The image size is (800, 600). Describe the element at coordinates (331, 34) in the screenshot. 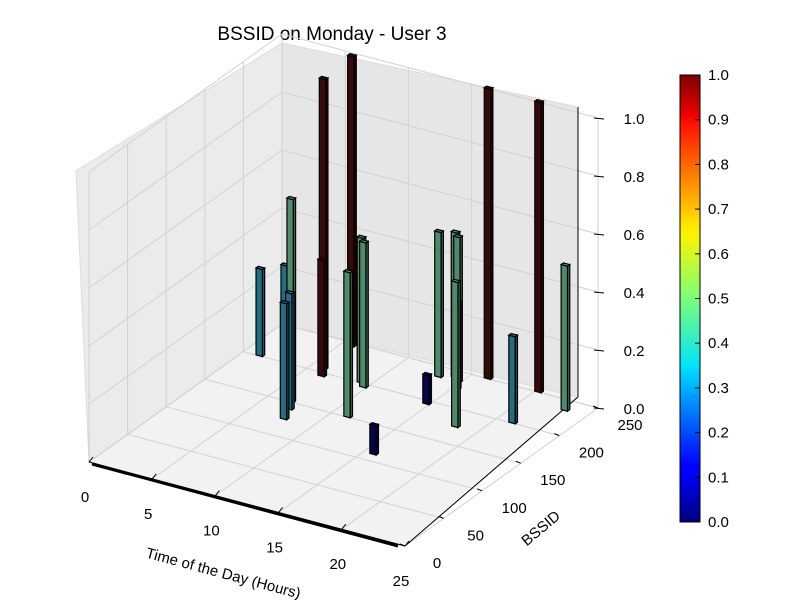

I see `chart-title: BSSID on Monday - User 3` at that location.